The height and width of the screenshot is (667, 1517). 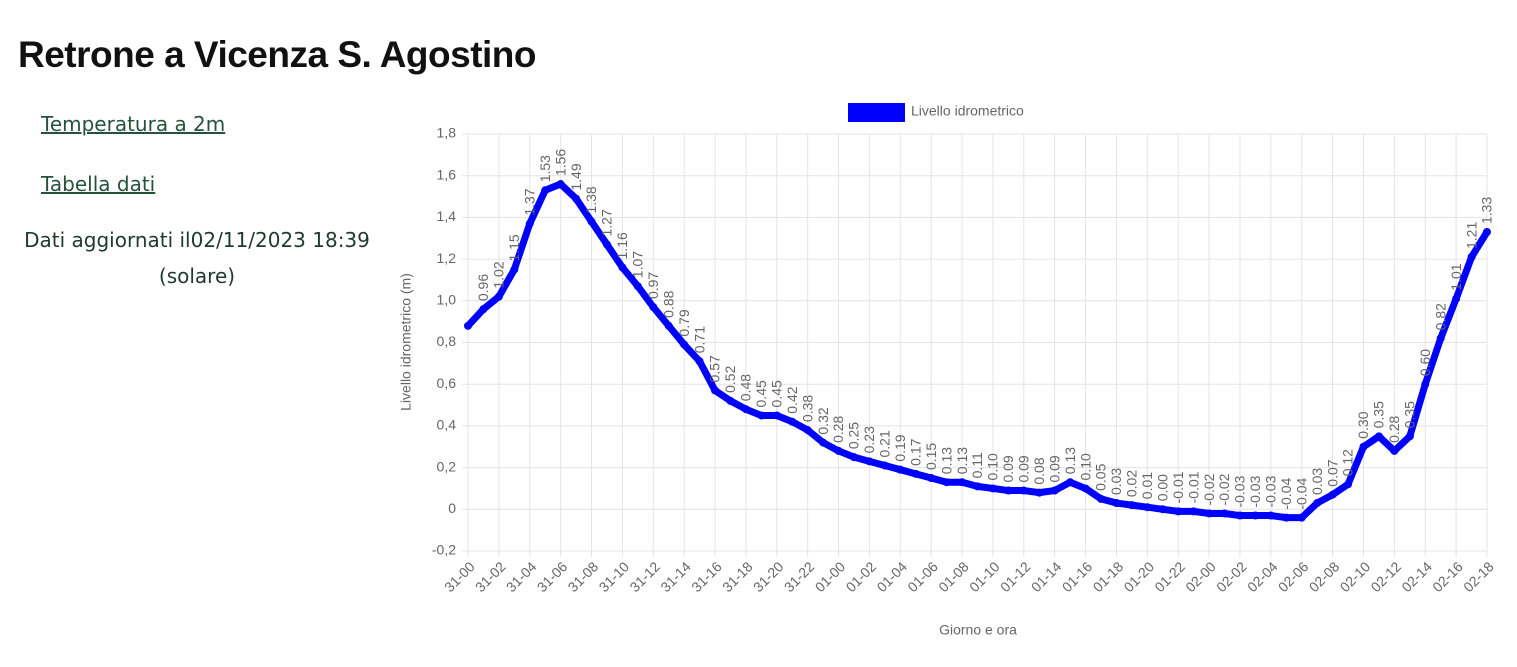 What do you see at coordinates (638, 264) in the screenshot?
I see `data-label: 1.07` at bounding box center [638, 264].